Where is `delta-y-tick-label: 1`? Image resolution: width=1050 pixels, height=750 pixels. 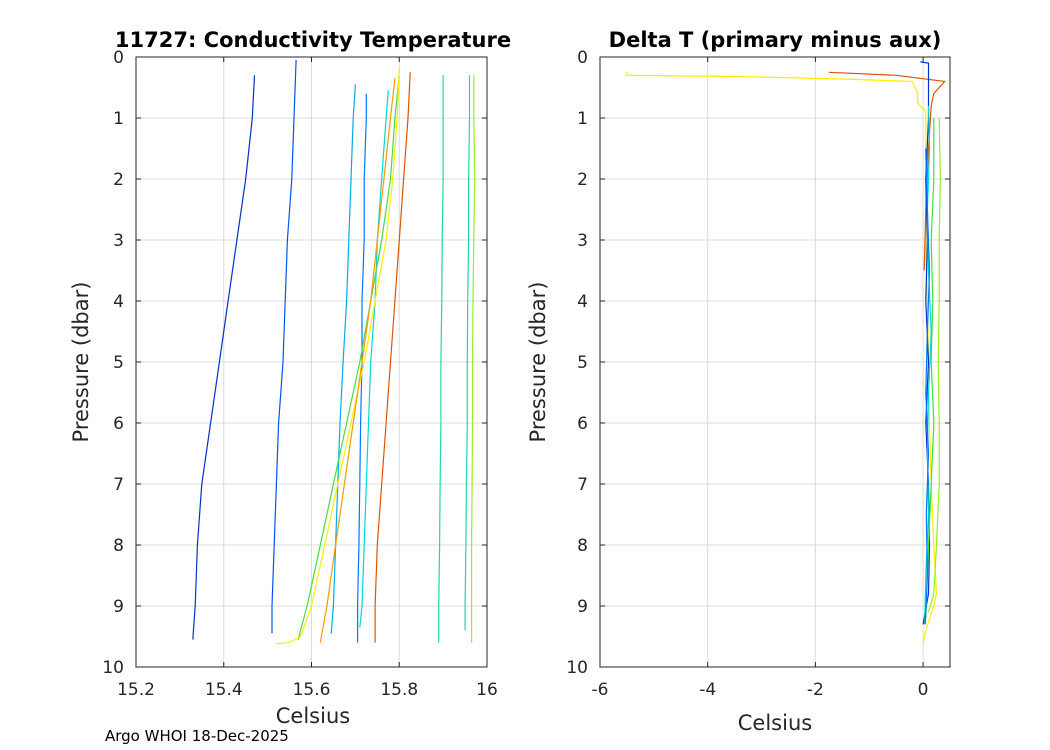 delta-y-tick-label: 1 is located at coordinates (582, 119).